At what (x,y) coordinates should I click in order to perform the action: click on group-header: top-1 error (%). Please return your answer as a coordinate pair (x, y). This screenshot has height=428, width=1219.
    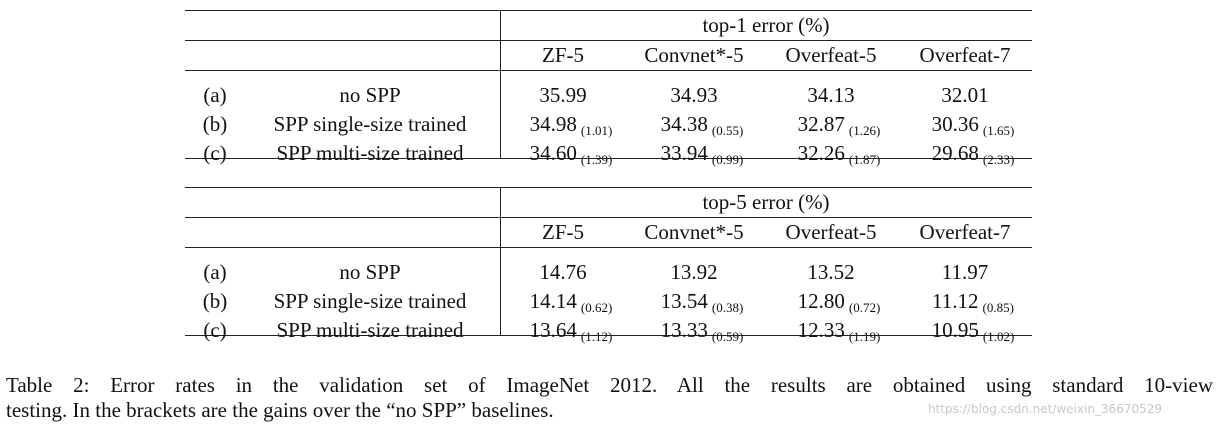
    Looking at the image, I should click on (766, 25).